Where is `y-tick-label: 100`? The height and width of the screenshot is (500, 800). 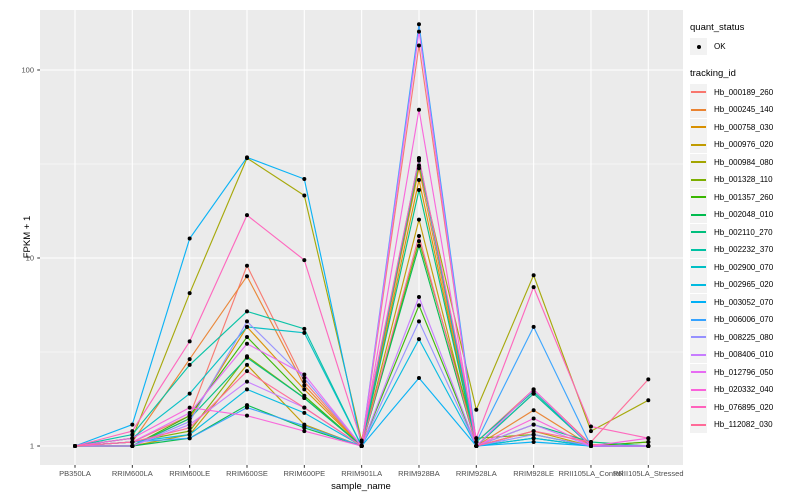 y-tick-label: 100 is located at coordinates (27, 70).